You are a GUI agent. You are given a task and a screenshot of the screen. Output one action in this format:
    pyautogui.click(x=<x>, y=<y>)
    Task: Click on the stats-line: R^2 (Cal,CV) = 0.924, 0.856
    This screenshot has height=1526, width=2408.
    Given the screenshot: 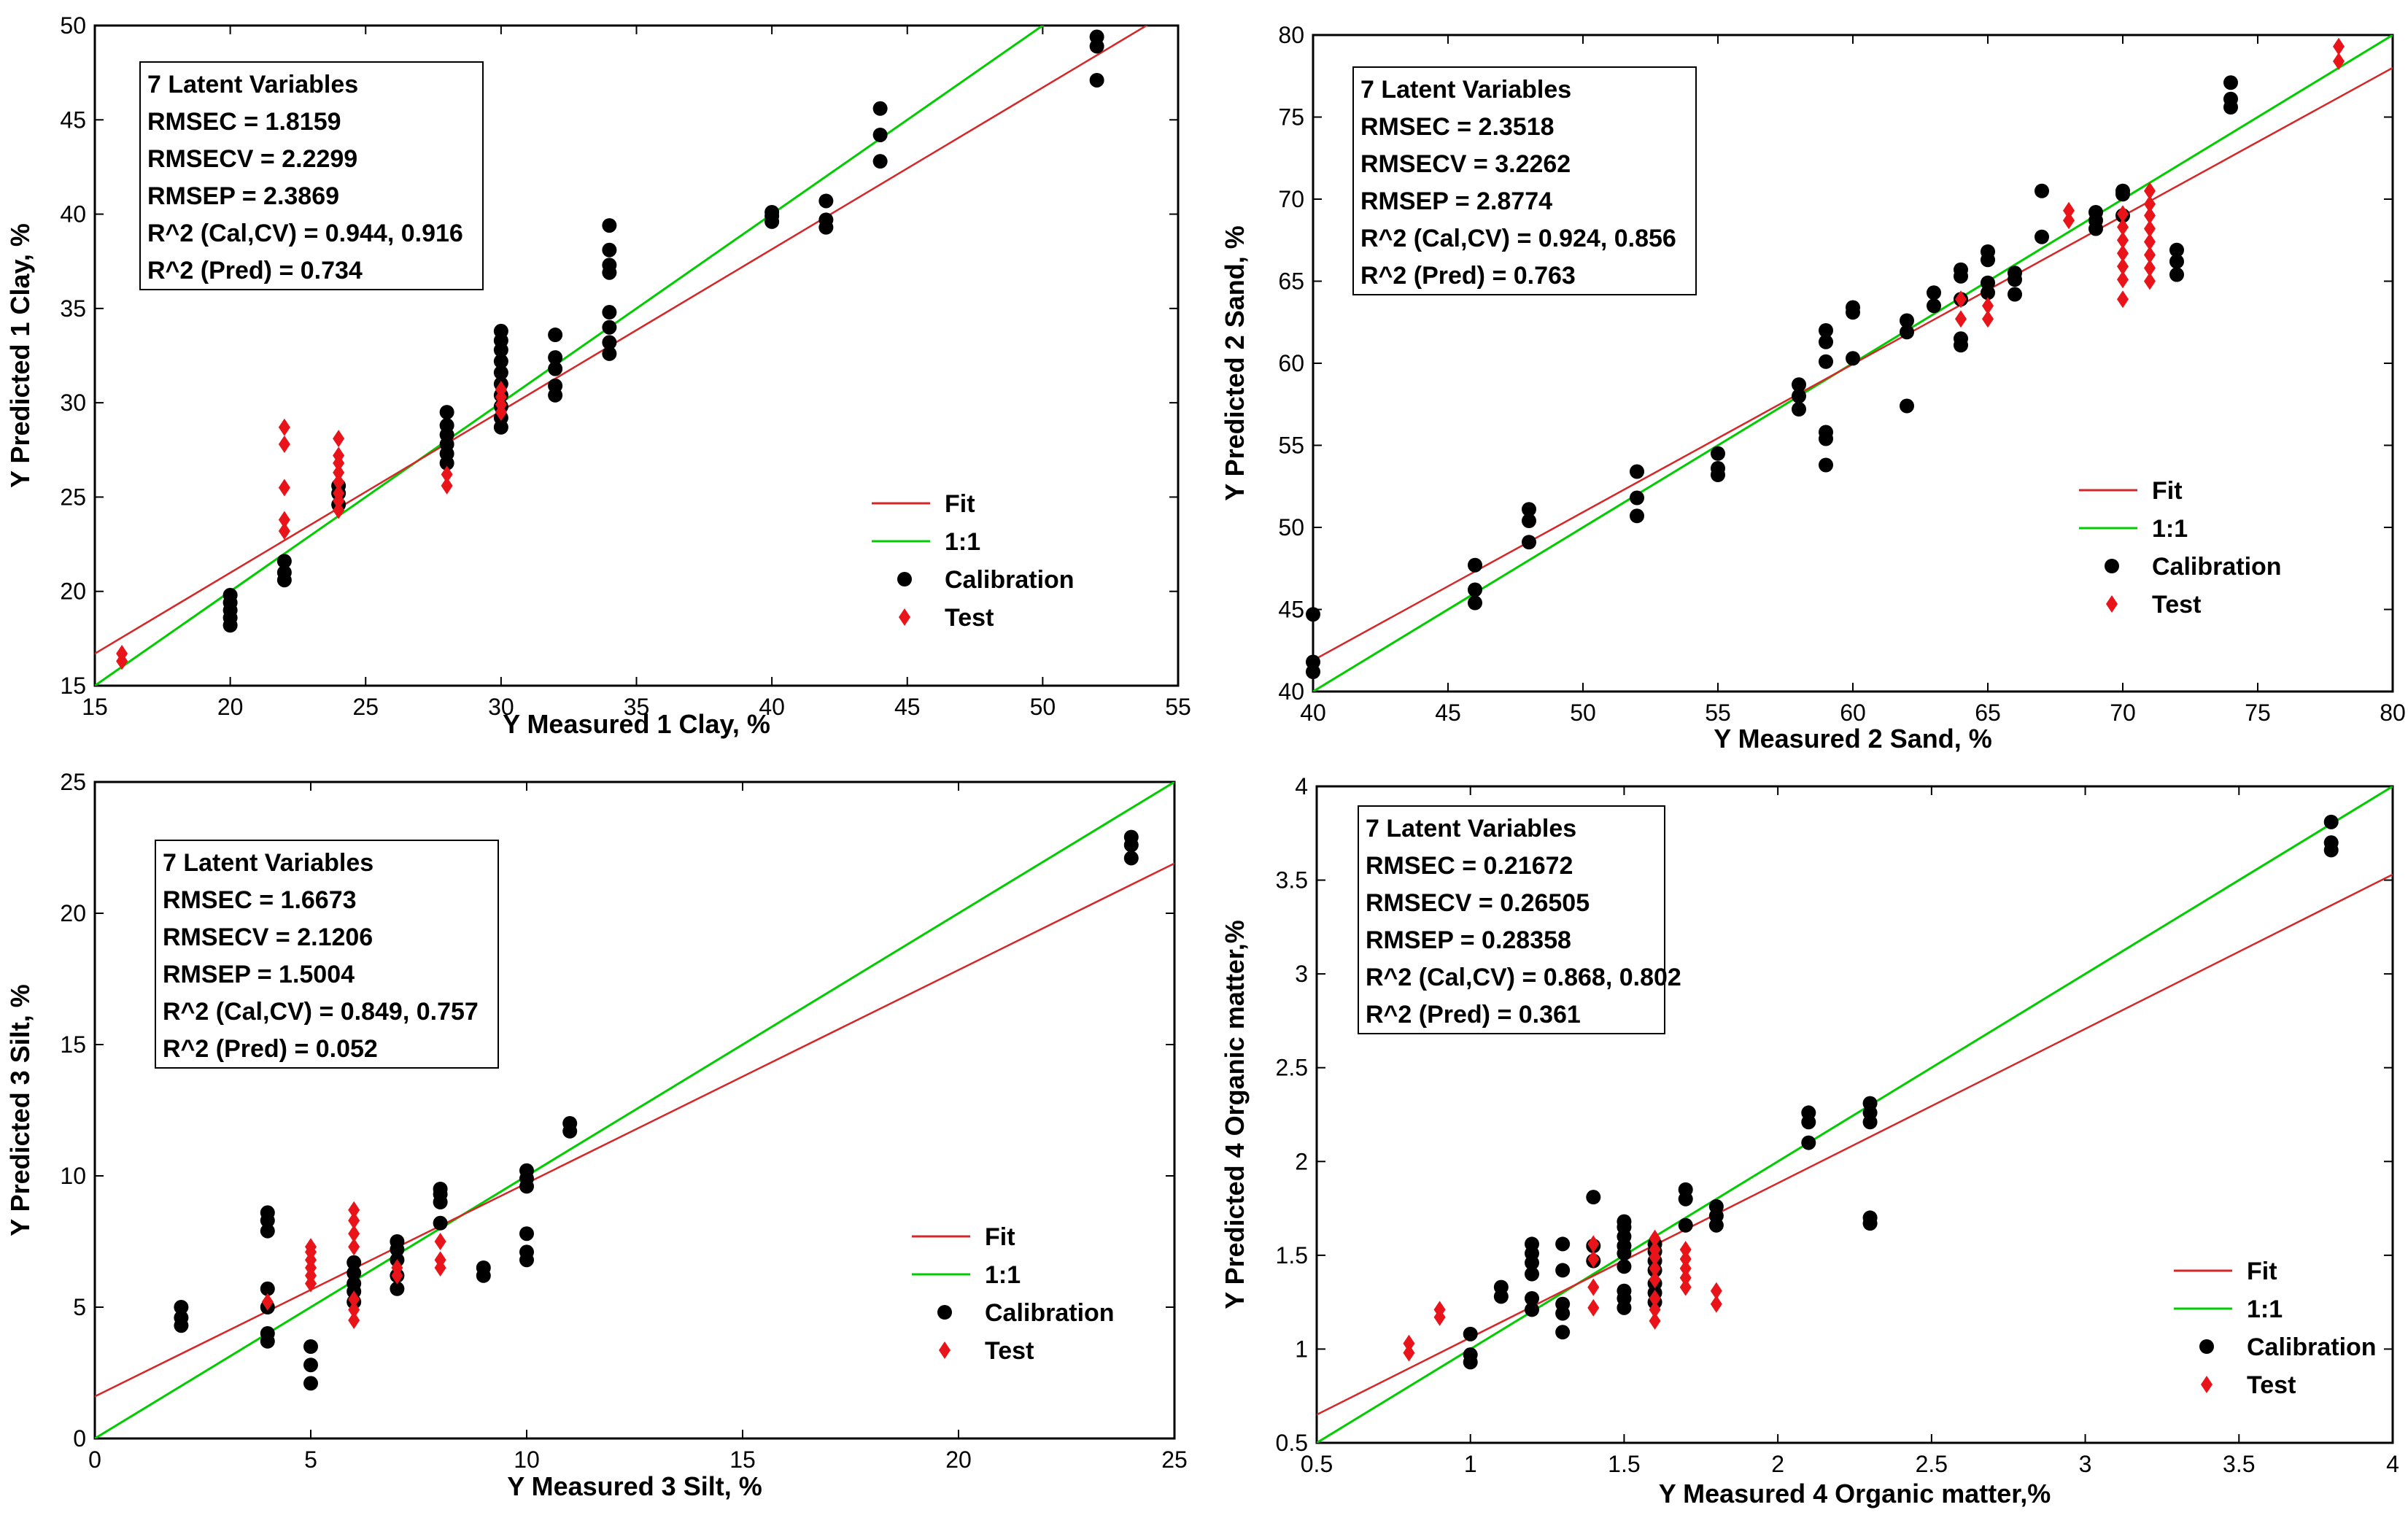 What is the action you would take?
    pyautogui.click(x=1518, y=238)
    